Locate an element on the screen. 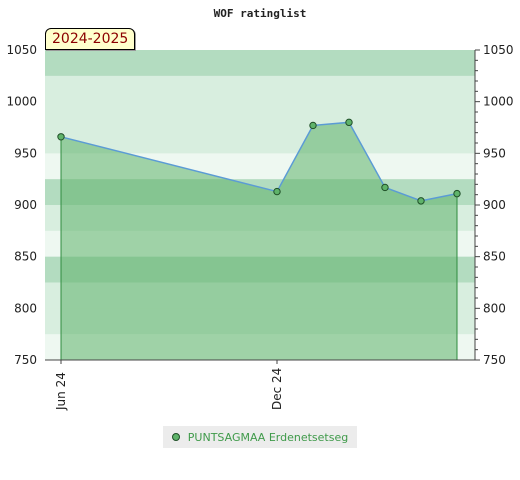 Image resolution: width=520 pixels, height=480 pixels. data-points is located at coordinates (259, 161).